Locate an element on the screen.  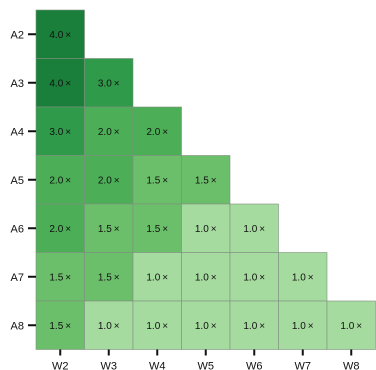
x-tick-label-W5: W5 is located at coordinates (206, 365).